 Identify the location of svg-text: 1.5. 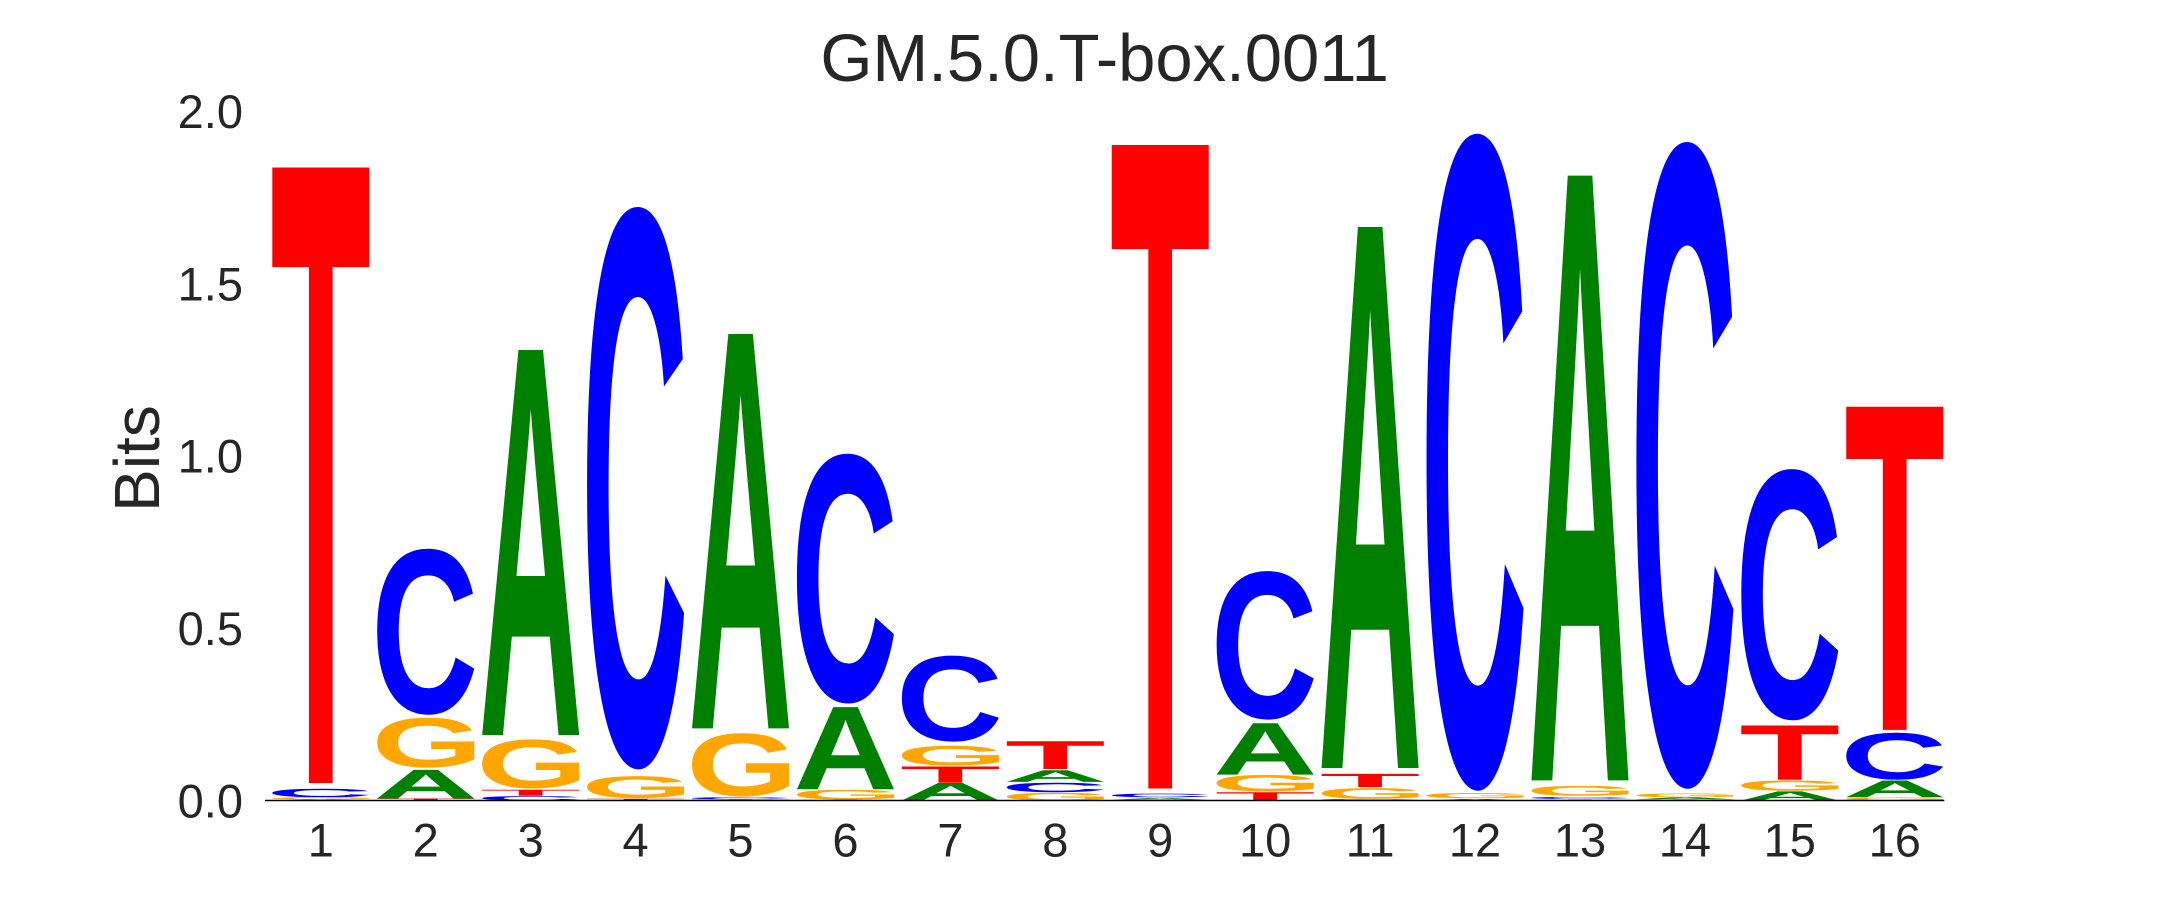
(210, 283).